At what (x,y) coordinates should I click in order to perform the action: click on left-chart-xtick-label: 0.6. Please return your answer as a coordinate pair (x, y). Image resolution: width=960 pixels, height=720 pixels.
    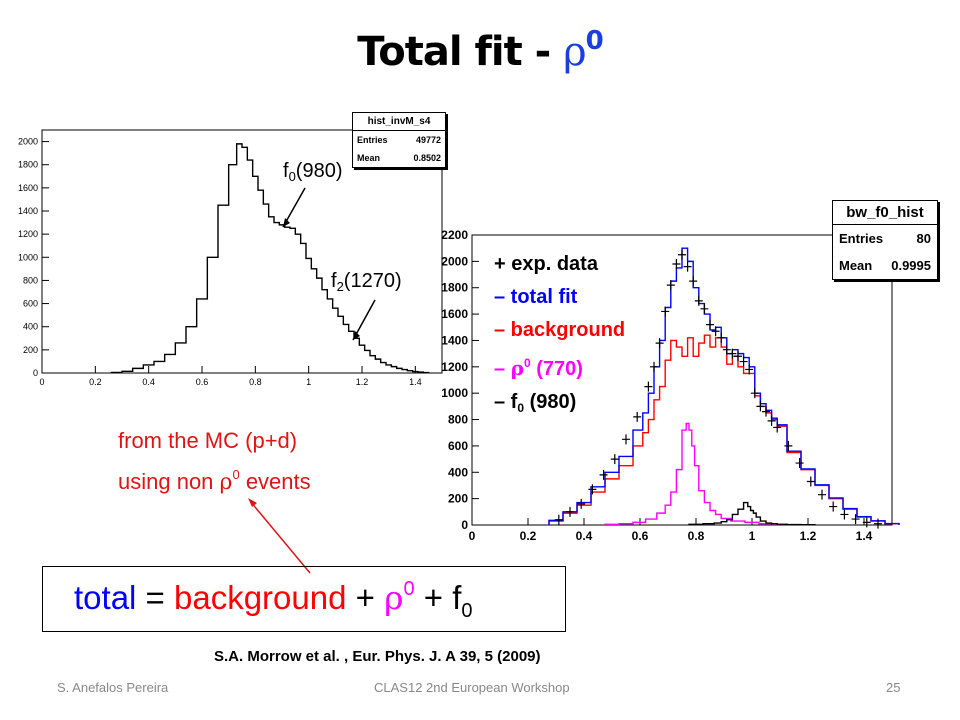
    Looking at the image, I should click on (202, 382).